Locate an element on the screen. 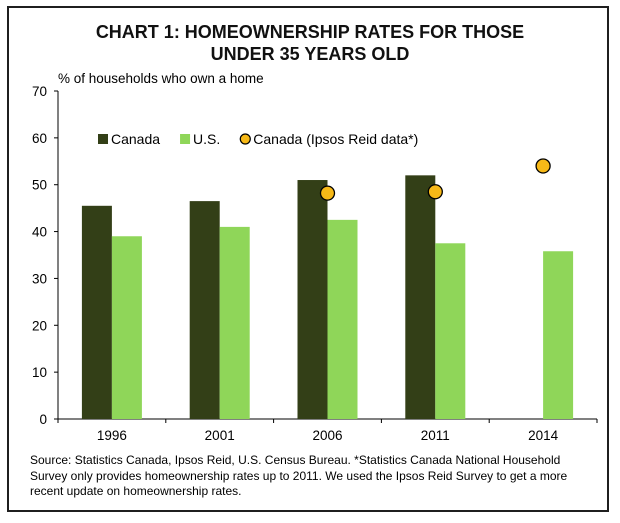  bar-u-s-2011 is located at coordinates (450, 331).